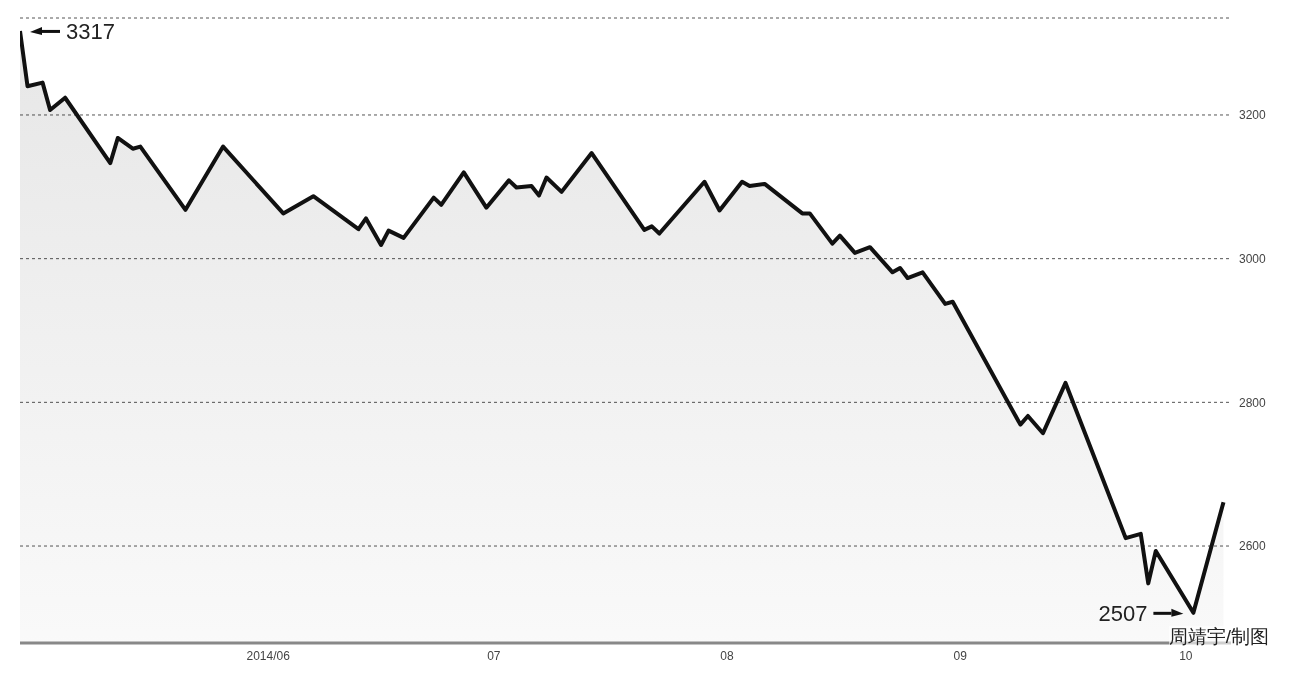 This screenshot has width=1291, height=677. What do you see at coordinates (494, 655) in the screenshot?
I see `x-tick-label: 07` at bounding box center [494, 655].